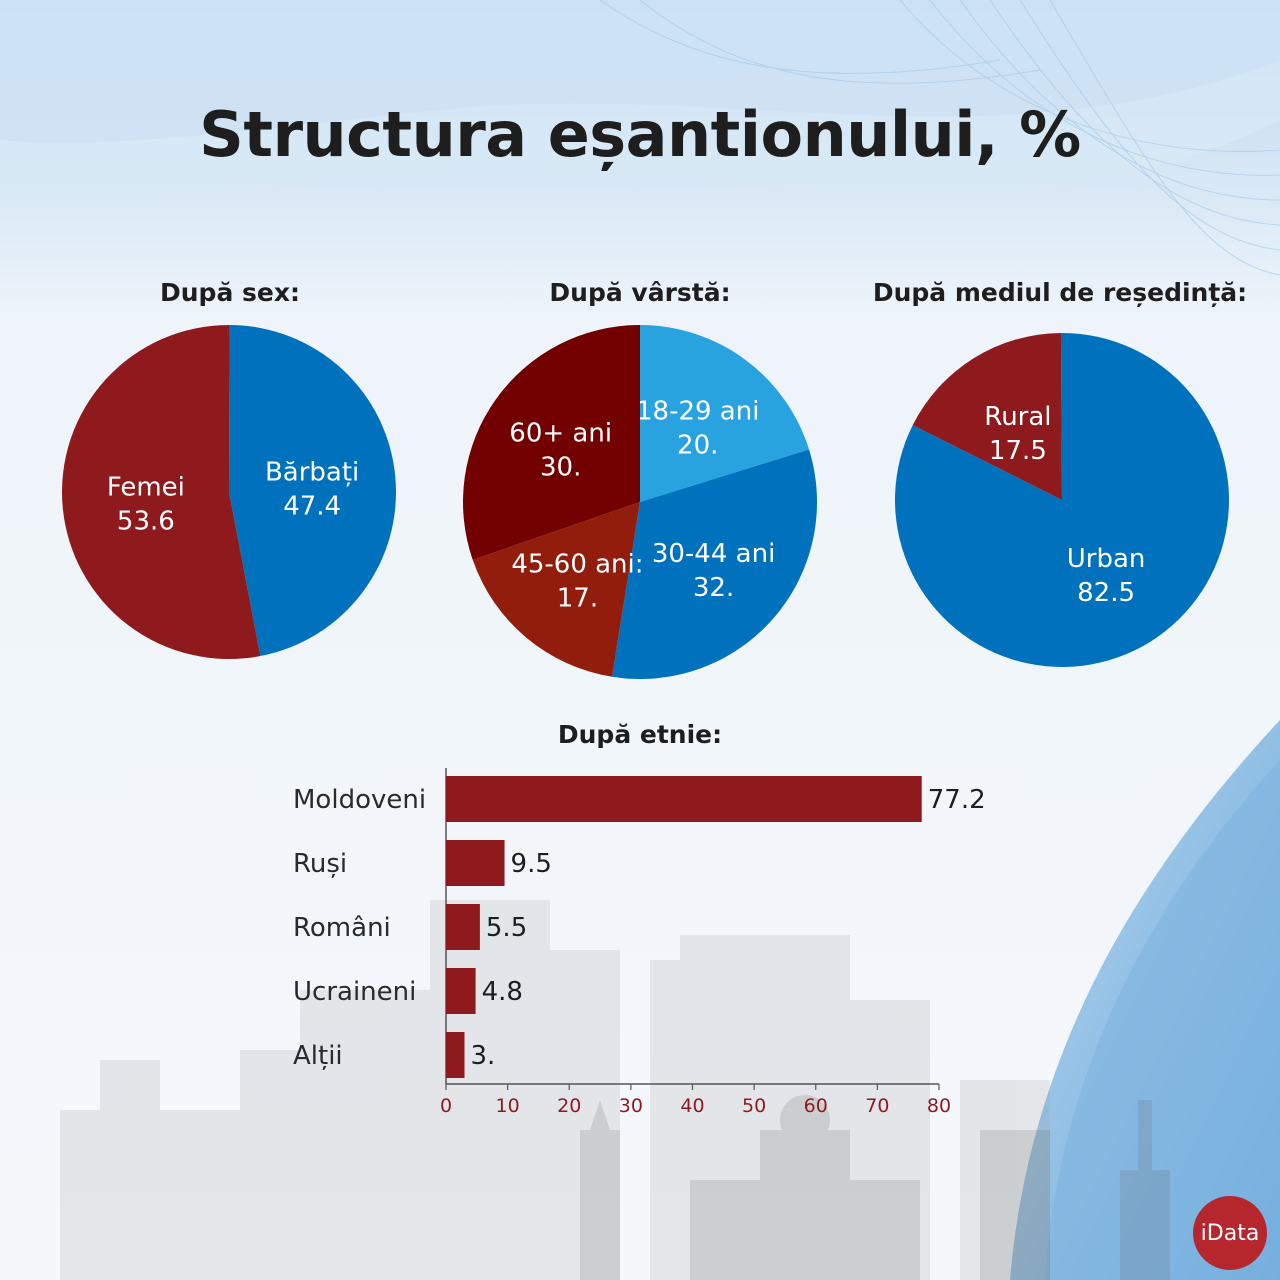 The width and height of the screenshot is (1280, 1280). I want to click on bar-value-label-al-ii: 3., so click(482, 1056).